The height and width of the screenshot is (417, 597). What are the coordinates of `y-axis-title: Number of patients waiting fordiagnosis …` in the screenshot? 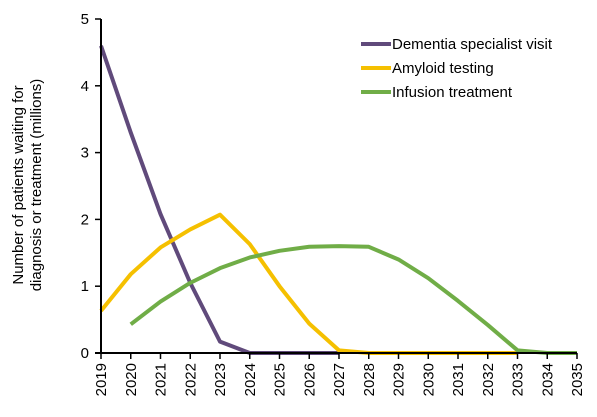 It's located at (27, 185).